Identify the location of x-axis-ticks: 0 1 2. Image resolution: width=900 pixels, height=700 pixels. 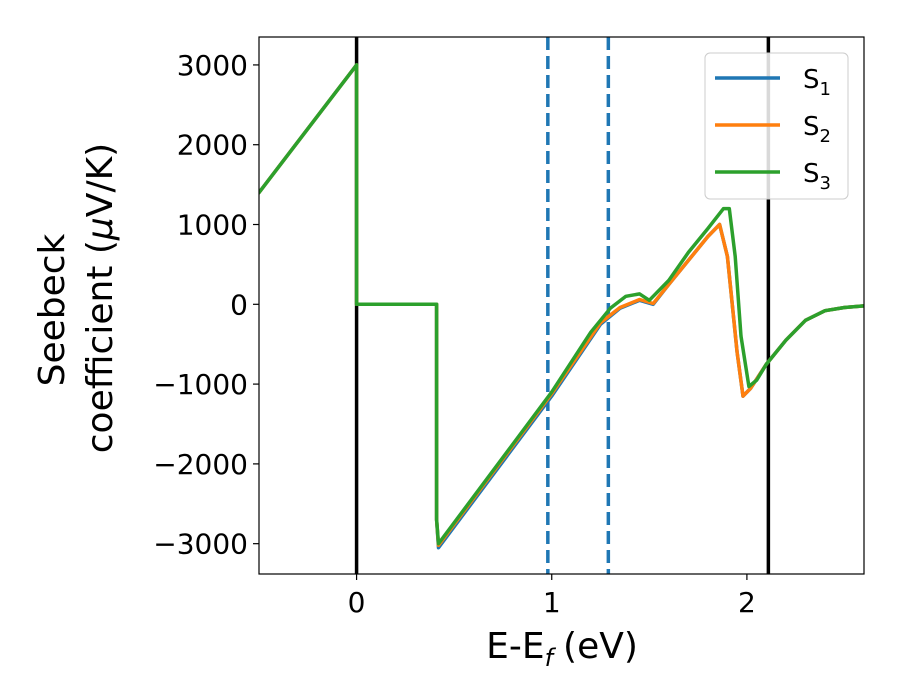
(552, 596).